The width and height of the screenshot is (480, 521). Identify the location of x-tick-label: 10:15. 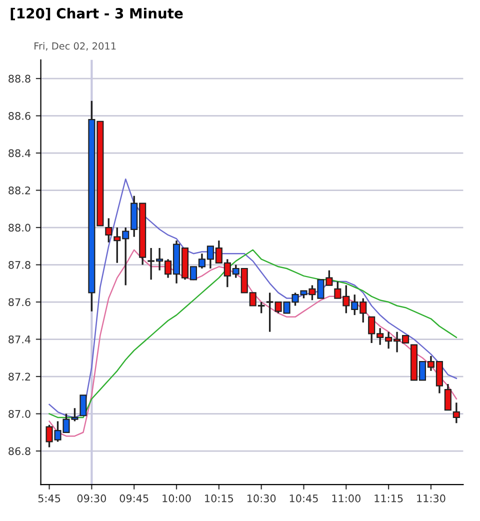
(219, 498).